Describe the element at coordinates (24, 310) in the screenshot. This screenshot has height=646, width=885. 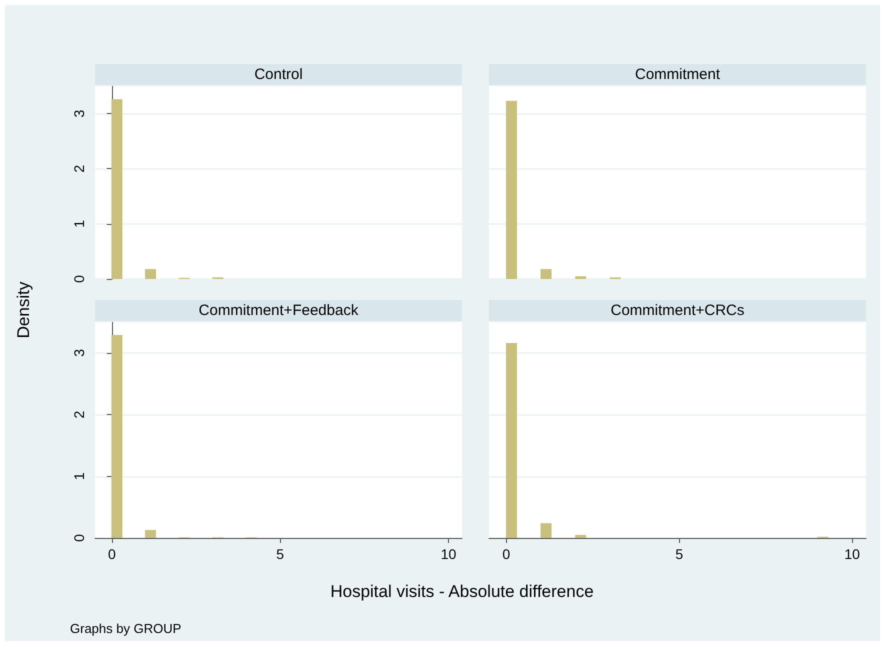
I see `y-axis-title: Density` at that location.